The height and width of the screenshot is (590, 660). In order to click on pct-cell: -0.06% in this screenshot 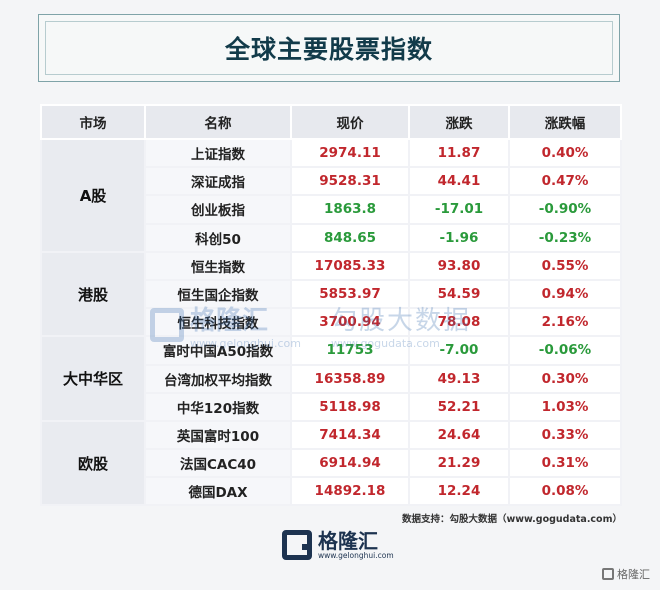, I will do `click(565, 350)`.